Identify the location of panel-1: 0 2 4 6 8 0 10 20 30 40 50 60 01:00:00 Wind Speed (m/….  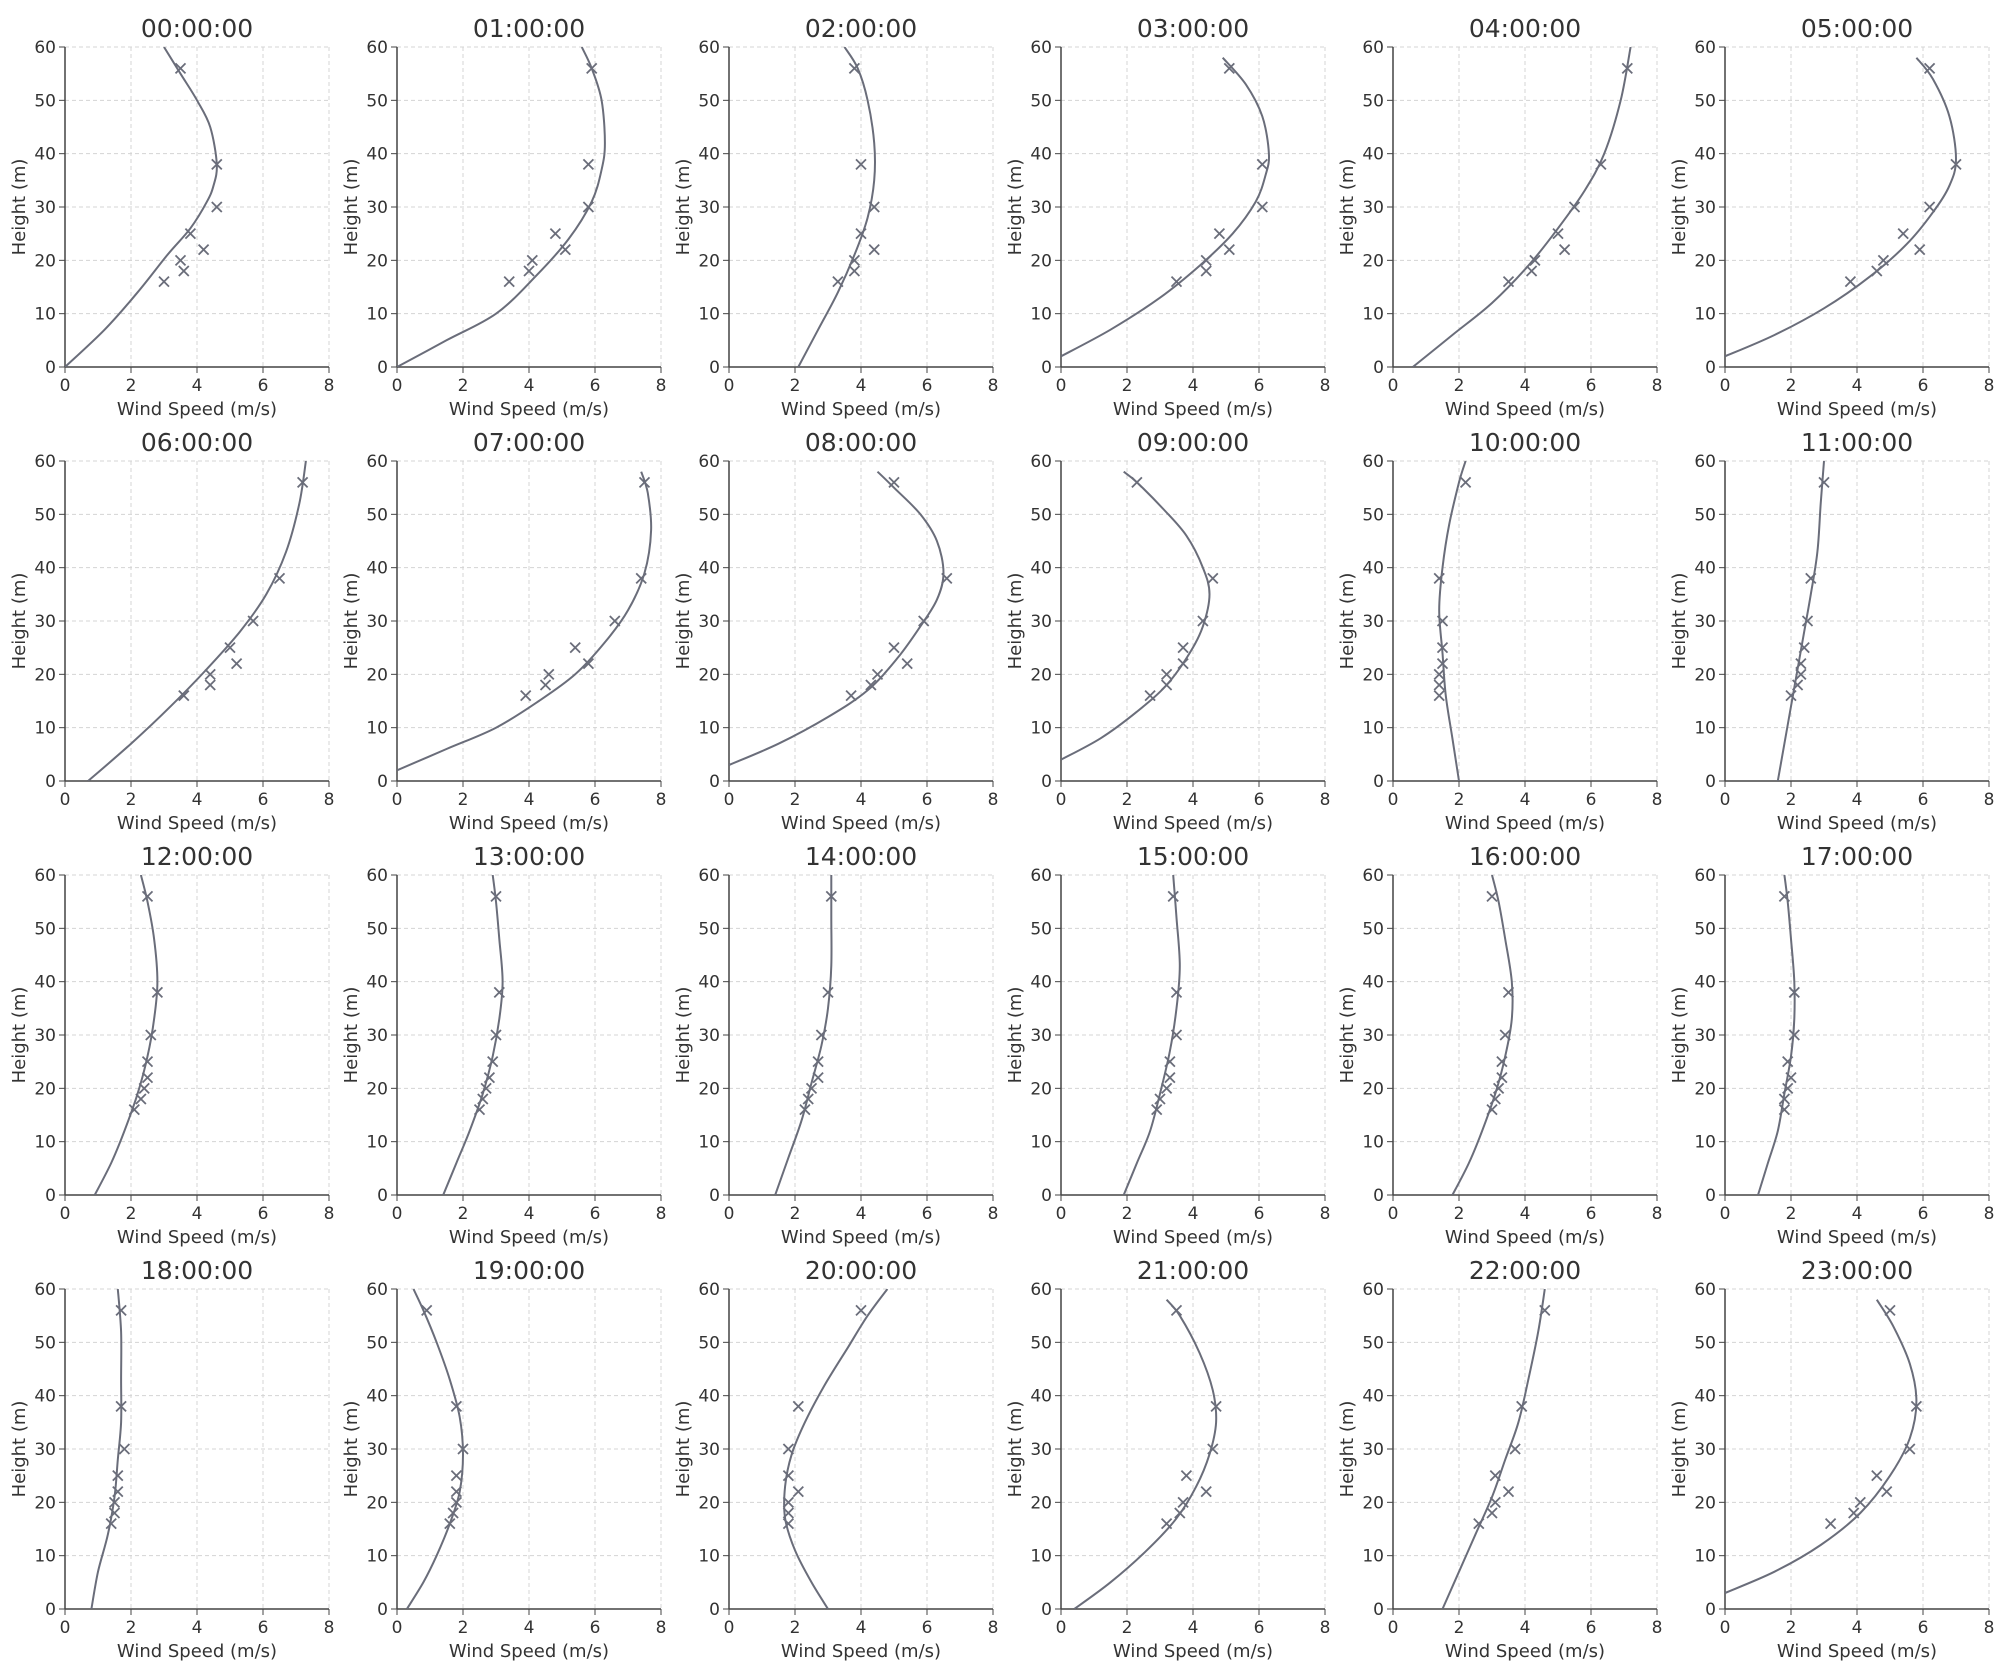
(503, 217).